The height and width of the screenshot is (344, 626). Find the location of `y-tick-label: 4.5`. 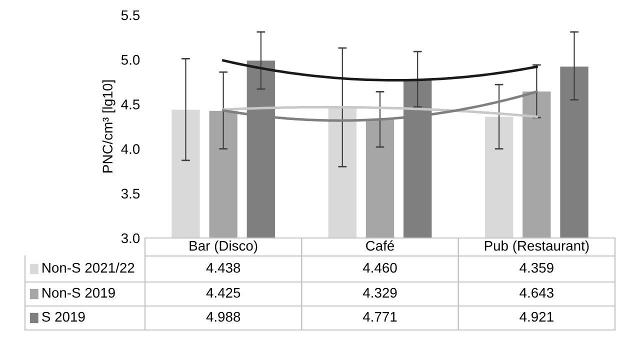

y-tick-label: 4.5 is located at coordinates (130, 105).